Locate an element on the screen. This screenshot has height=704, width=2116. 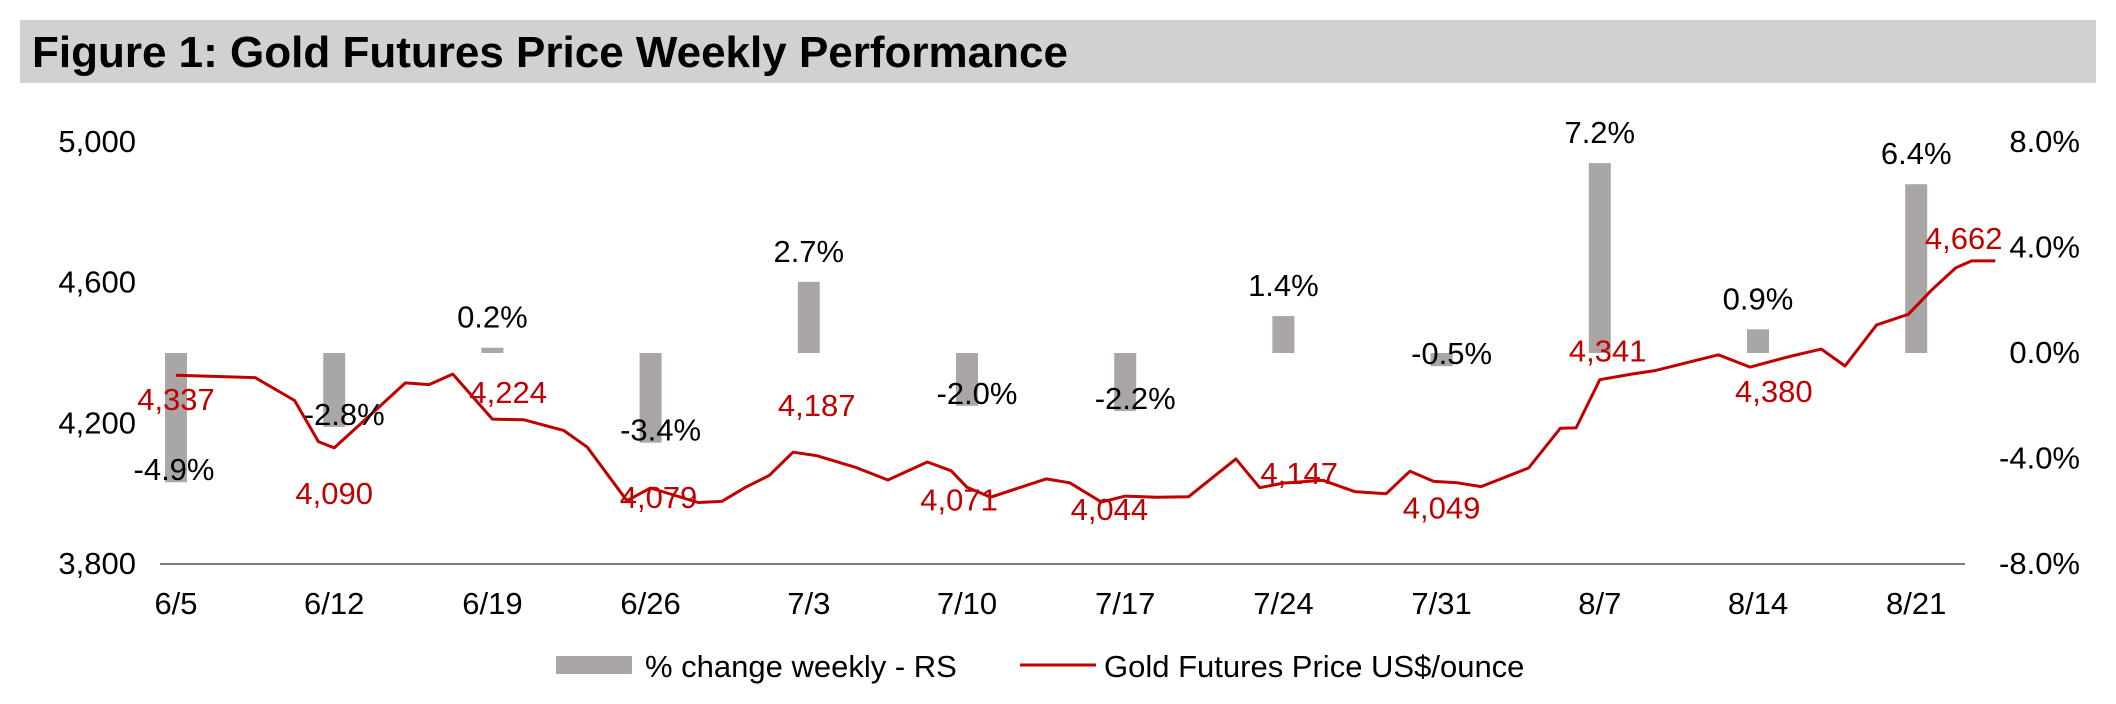
bar-6/19 is located at coordinates (492, 350).